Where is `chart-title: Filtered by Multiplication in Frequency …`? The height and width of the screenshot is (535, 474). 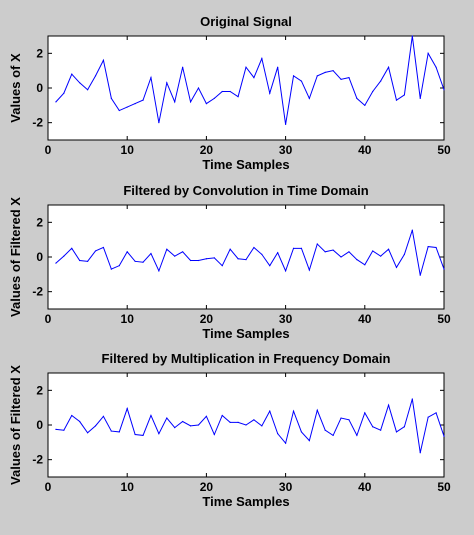 chart-title: Filtered by Multiplication in Frequency … is located at coordinates (246, 358).